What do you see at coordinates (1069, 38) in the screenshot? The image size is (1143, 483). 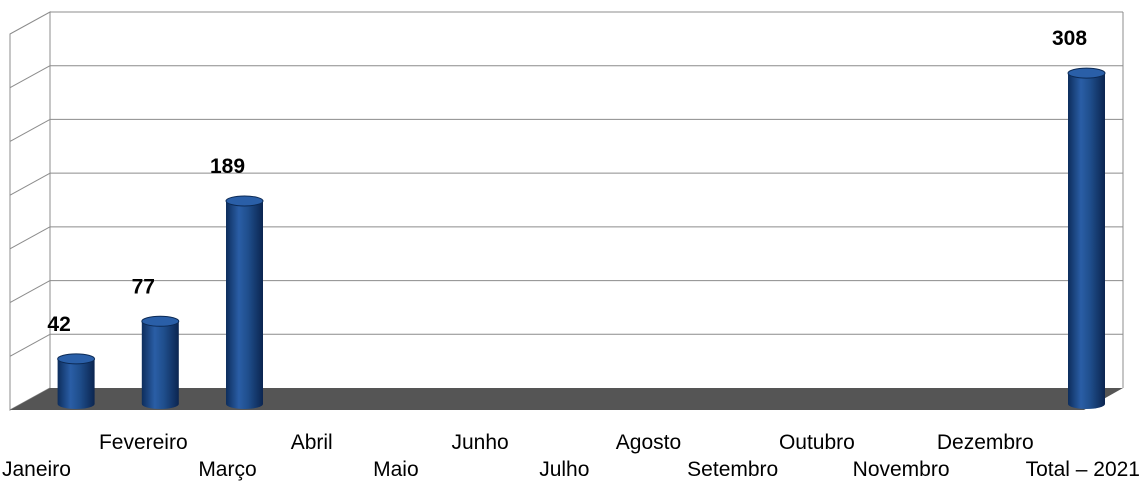 I see `data-label: 308` at bounding box center [1069, 38].